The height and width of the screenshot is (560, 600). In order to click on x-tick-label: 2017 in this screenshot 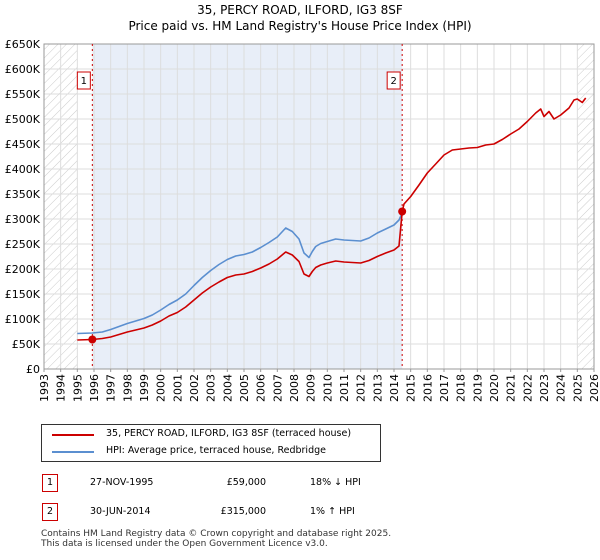, I will do `click(444, 388)`.